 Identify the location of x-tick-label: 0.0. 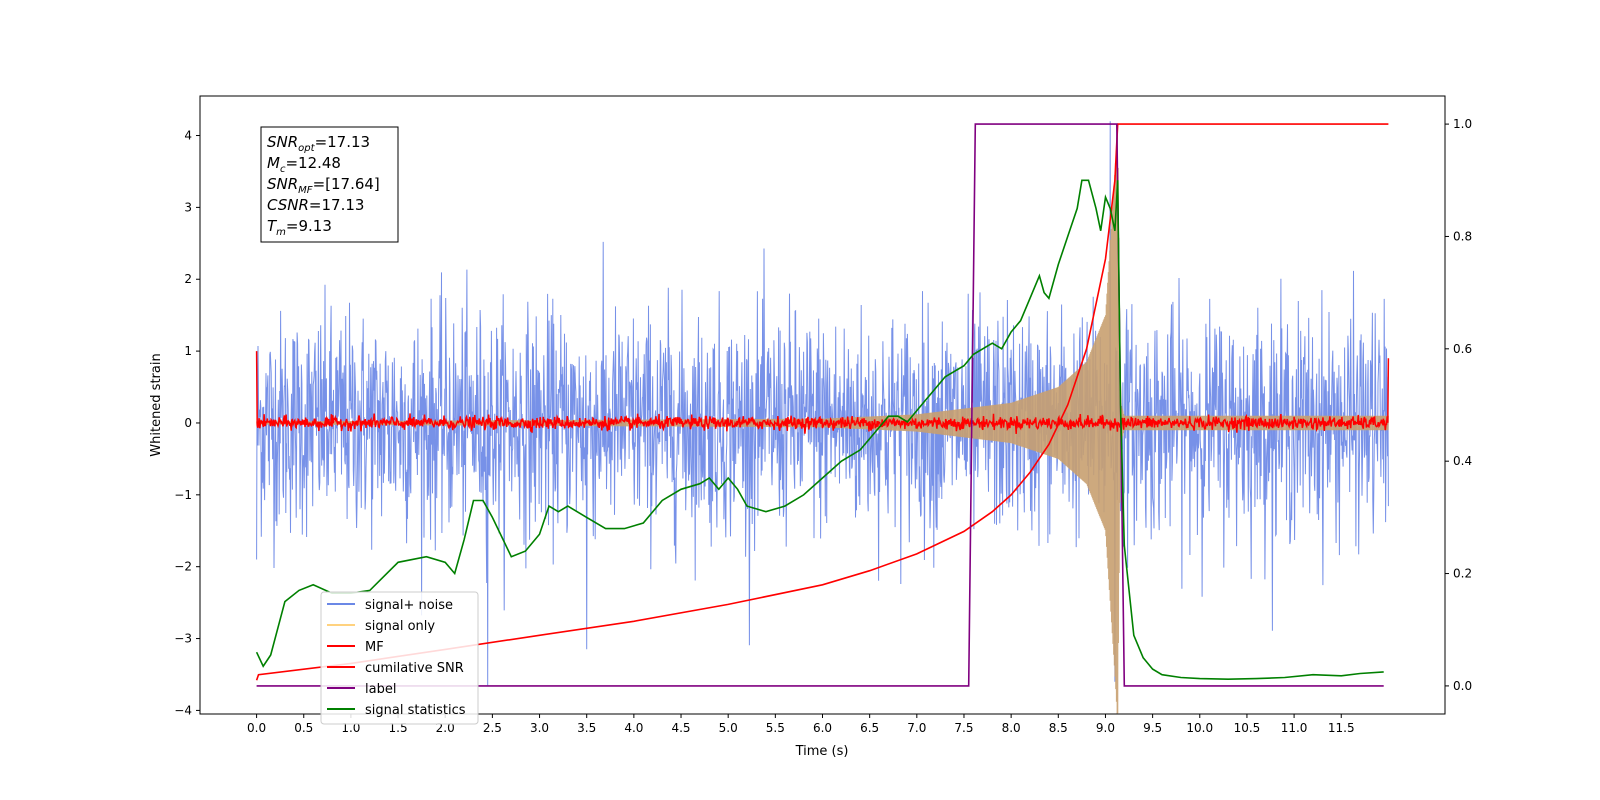
(256, 728).